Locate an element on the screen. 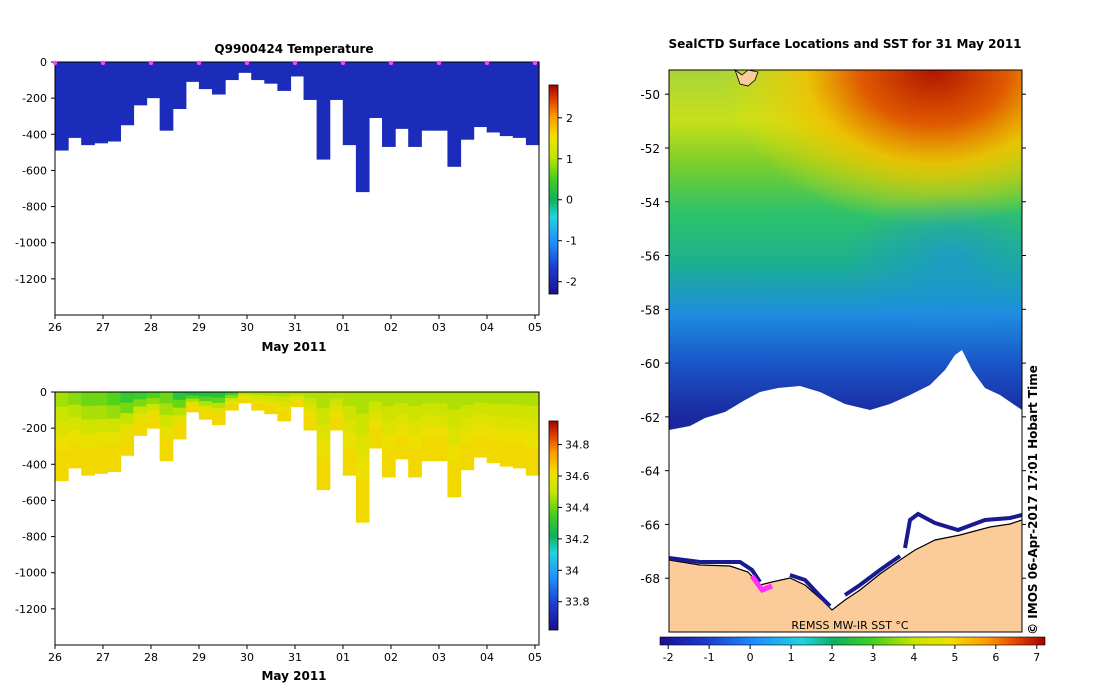  sst-tick-label: 3 is located at coordinates (872, 657).